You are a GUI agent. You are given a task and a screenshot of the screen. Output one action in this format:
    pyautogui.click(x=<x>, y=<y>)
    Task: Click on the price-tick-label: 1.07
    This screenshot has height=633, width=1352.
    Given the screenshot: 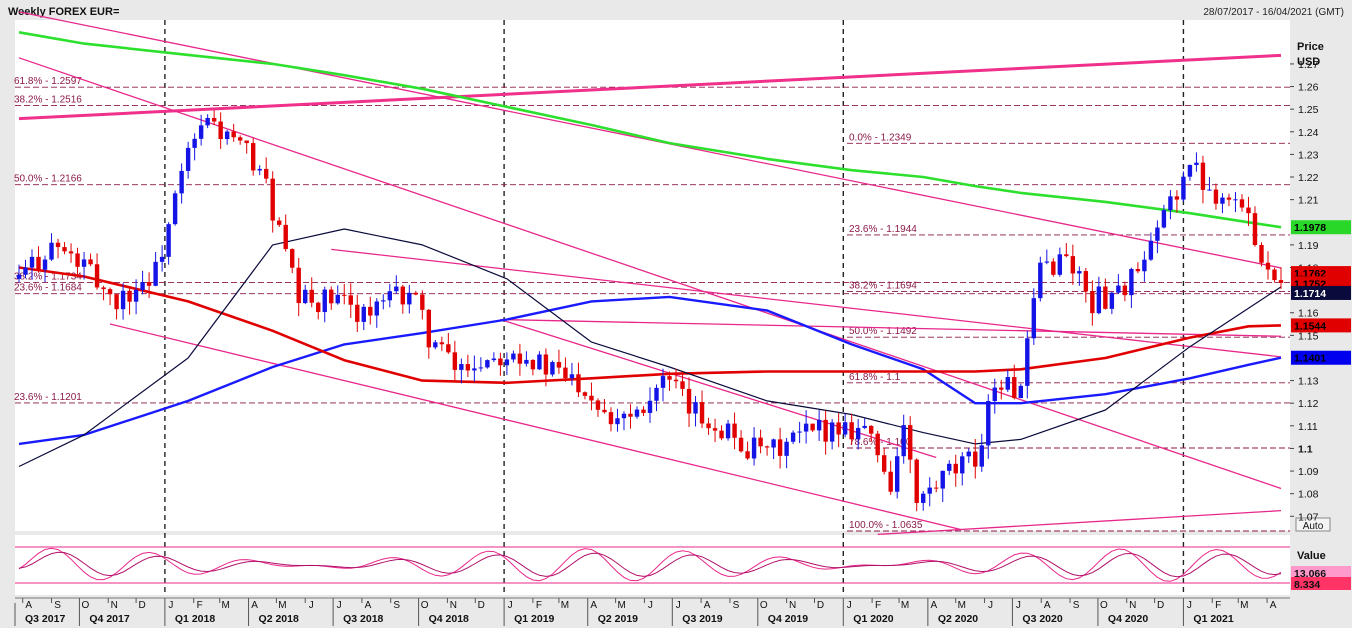 What is the action you would take?
    pyautogui.click(x=1308, y=517)
    